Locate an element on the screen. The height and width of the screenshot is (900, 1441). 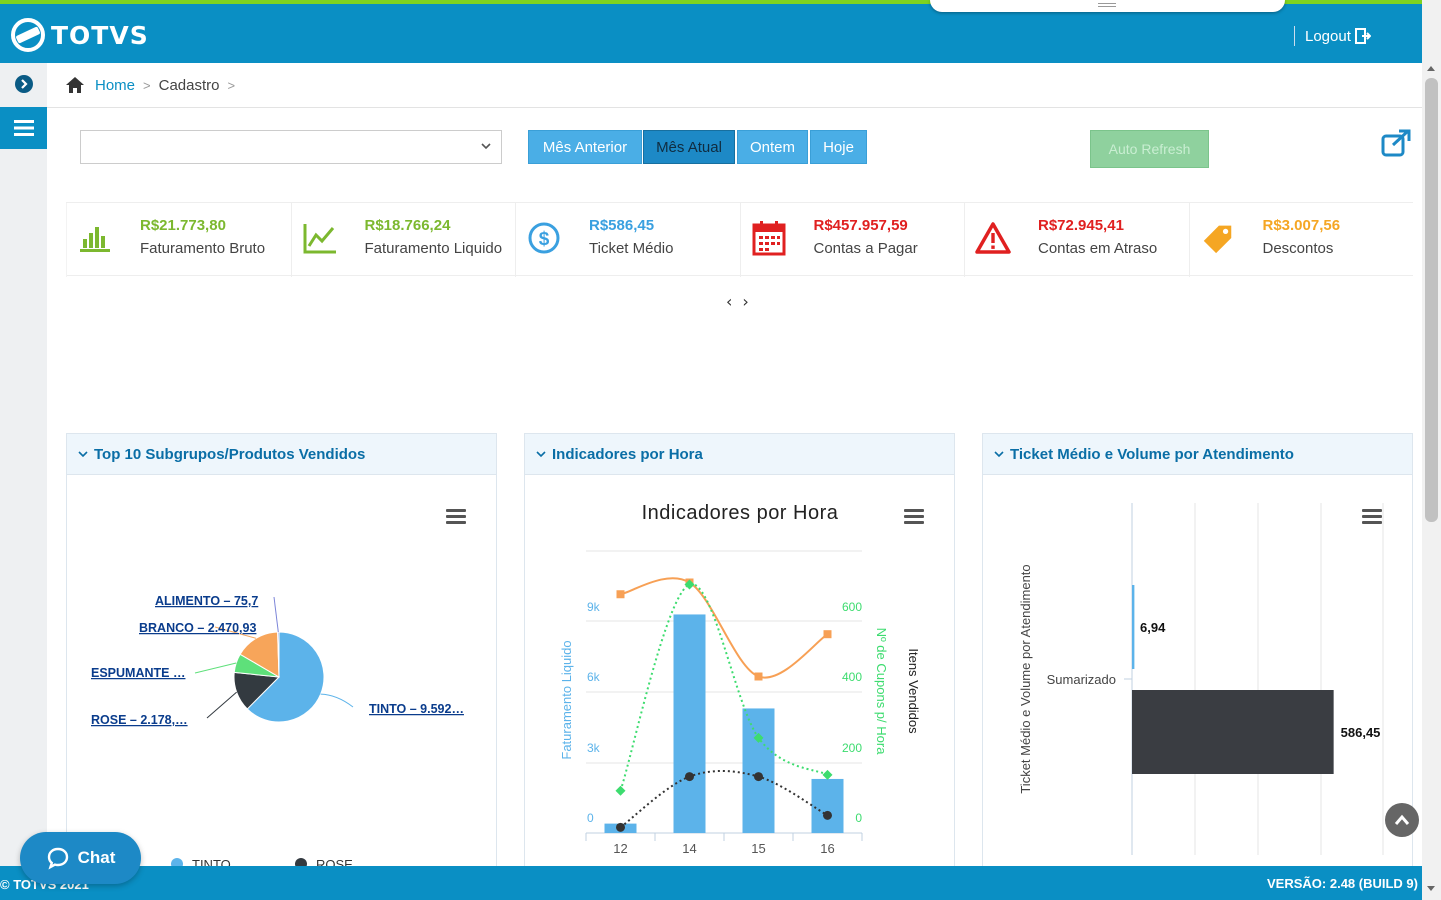
kpi-card: R$3.007,56 Descontos is located at coordinates (1301, 240).